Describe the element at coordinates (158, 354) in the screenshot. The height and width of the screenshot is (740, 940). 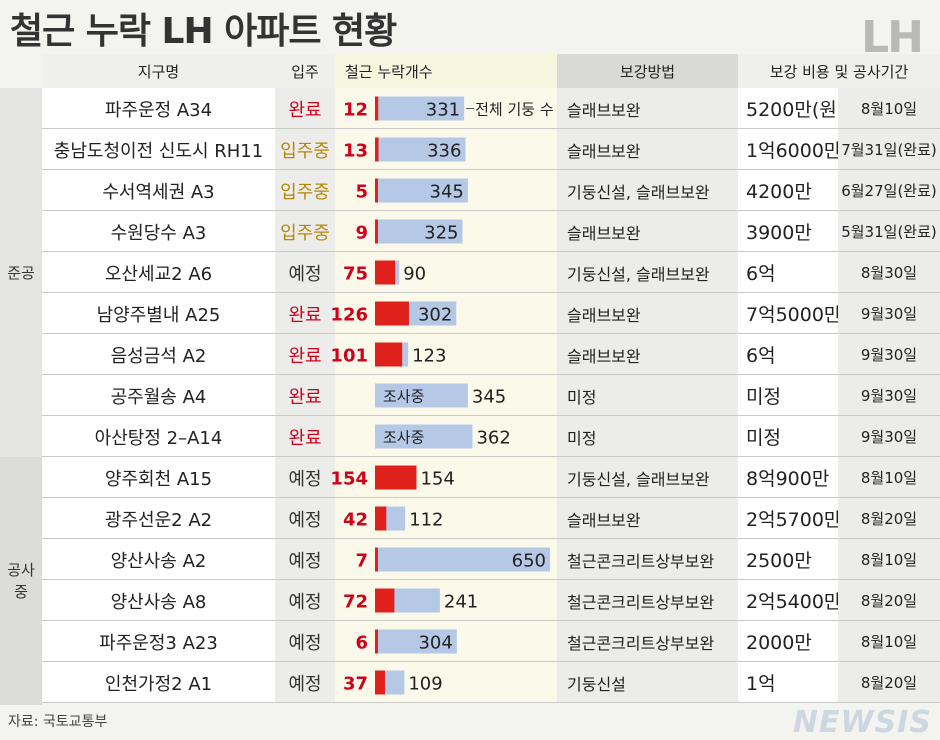
I see `district-name: 음성금석 A2` at that location.